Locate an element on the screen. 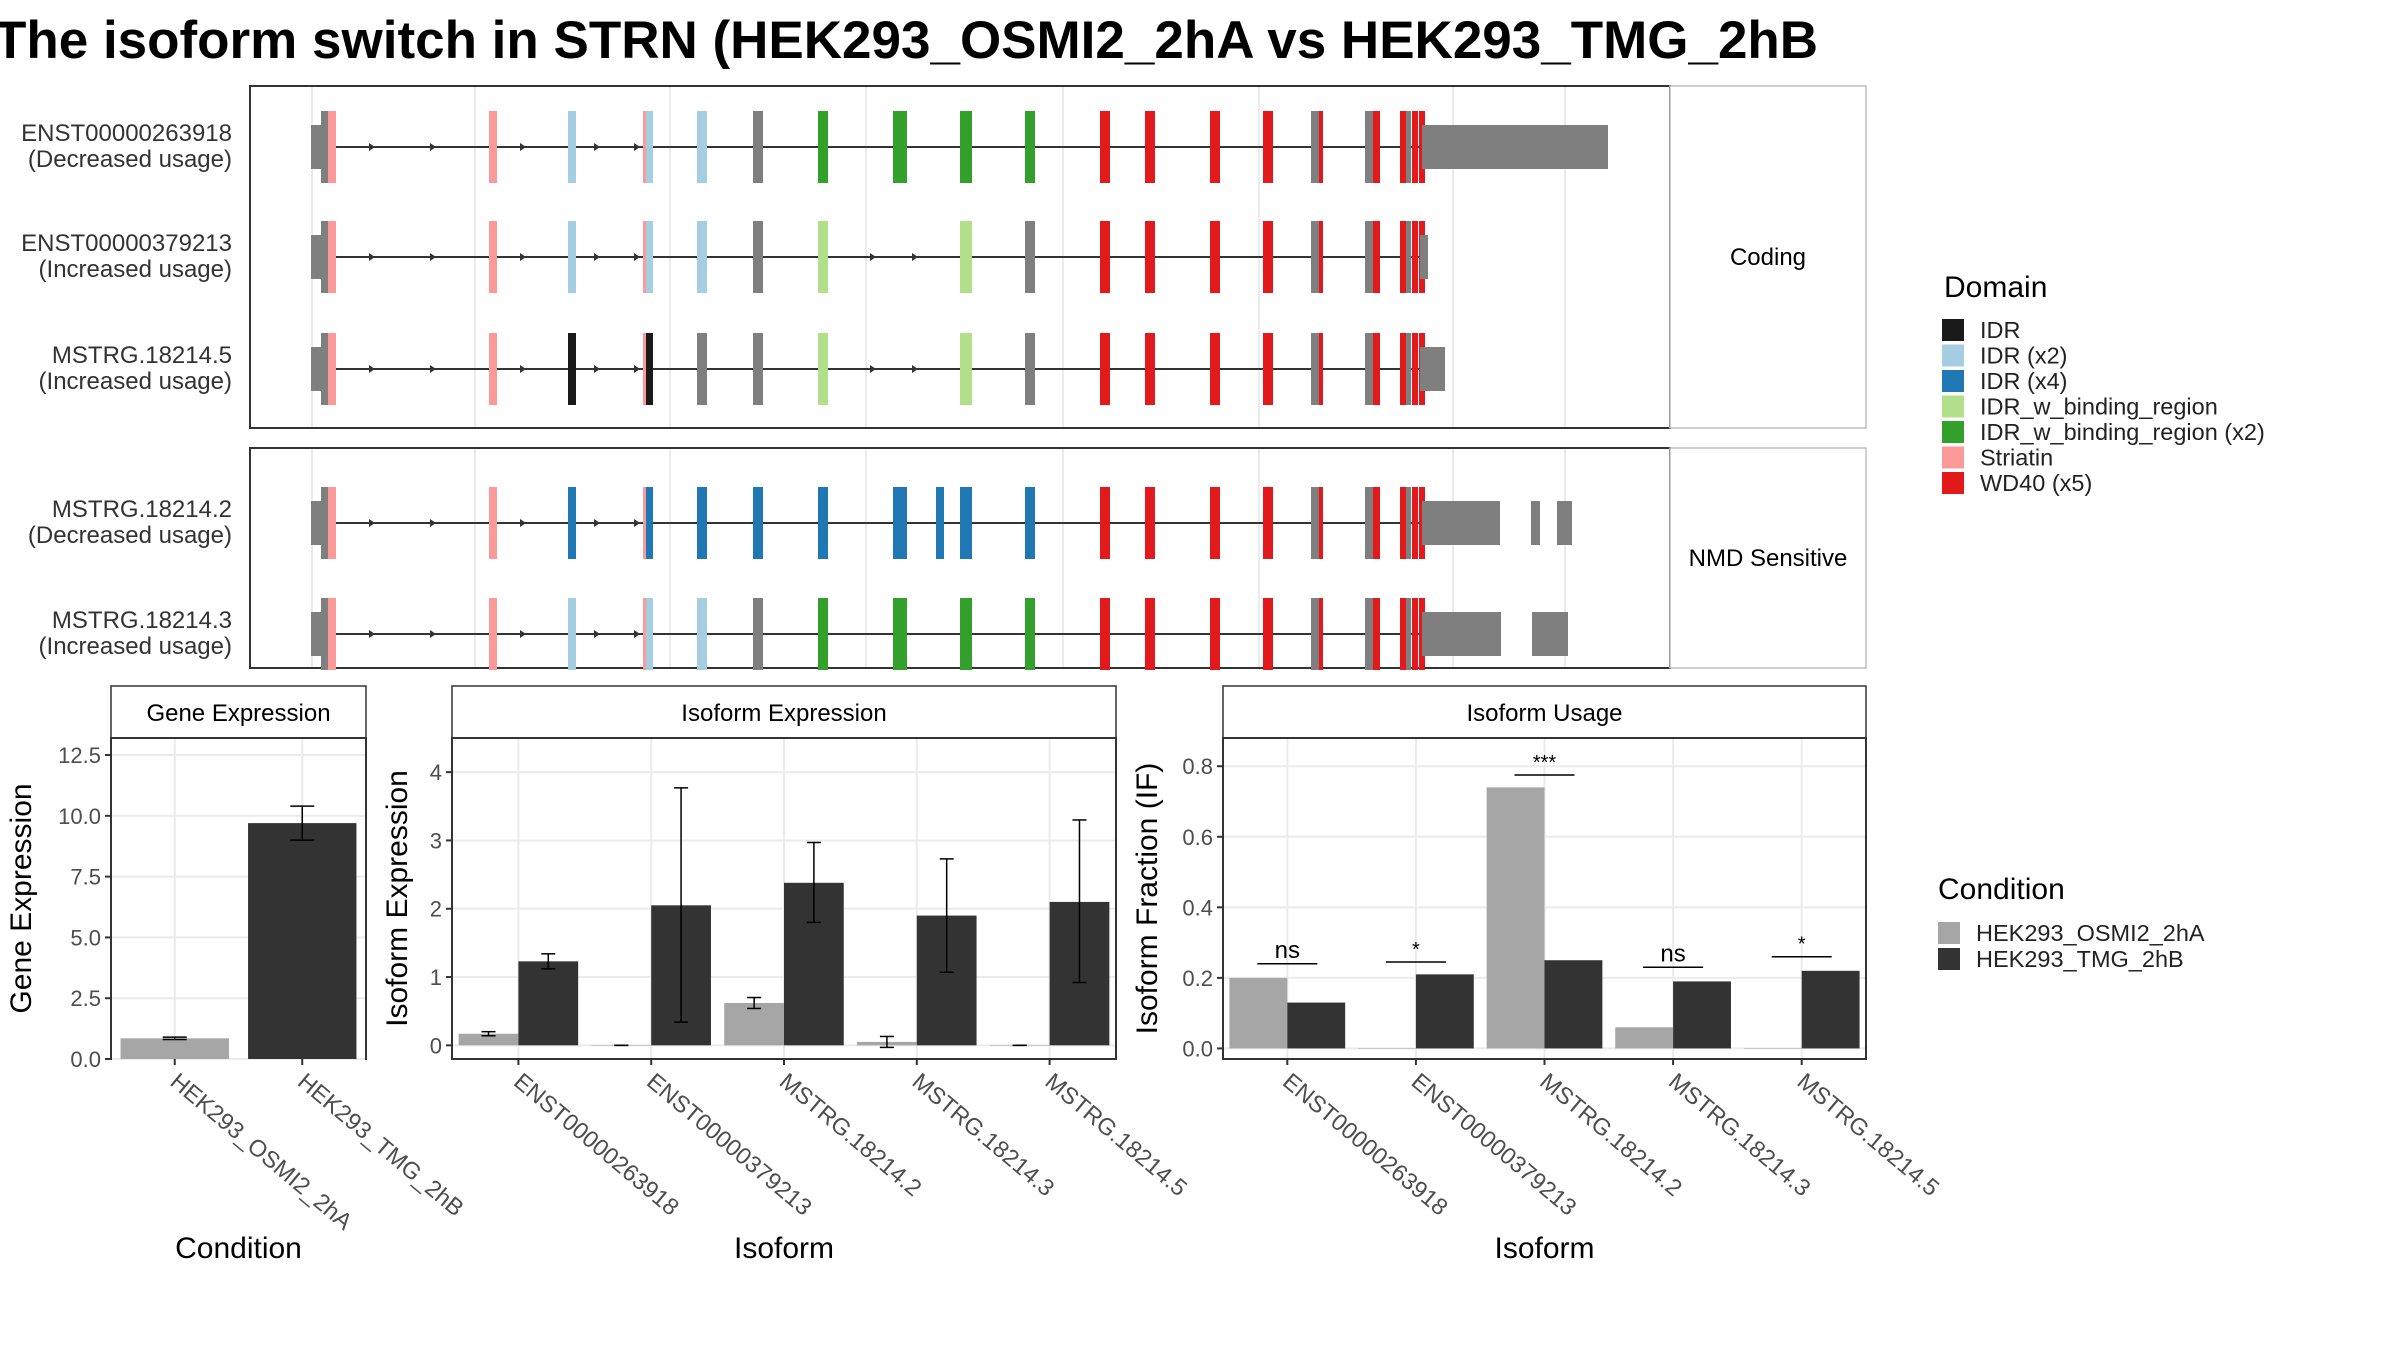 The width and height of the screenshot is (2400, 1350). bar-hek293-tmg-2hb is located at coordinates (548, 1003).